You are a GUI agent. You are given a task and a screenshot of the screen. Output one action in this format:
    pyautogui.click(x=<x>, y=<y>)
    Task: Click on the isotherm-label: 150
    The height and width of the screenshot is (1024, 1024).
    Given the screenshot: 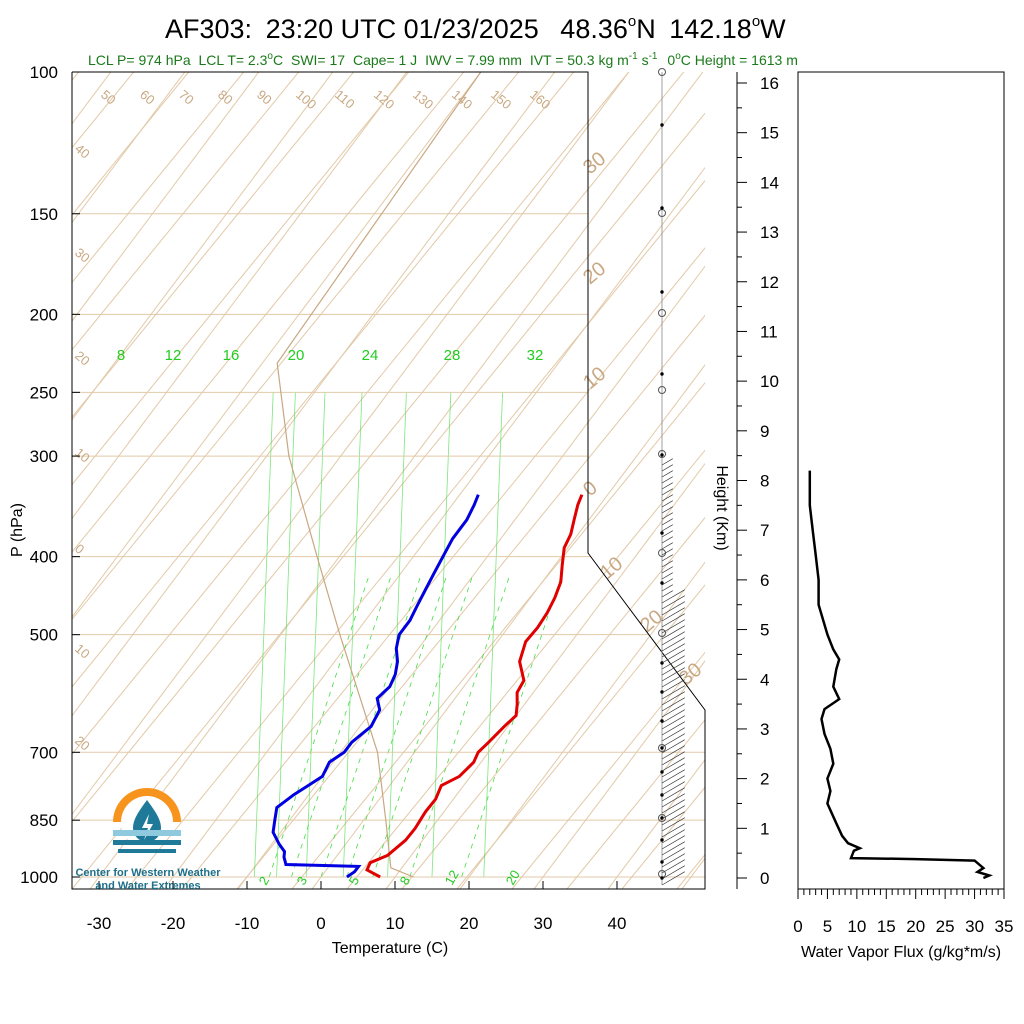 What is the action you would take?
    pyautogui.click(x=501, y=99)
    